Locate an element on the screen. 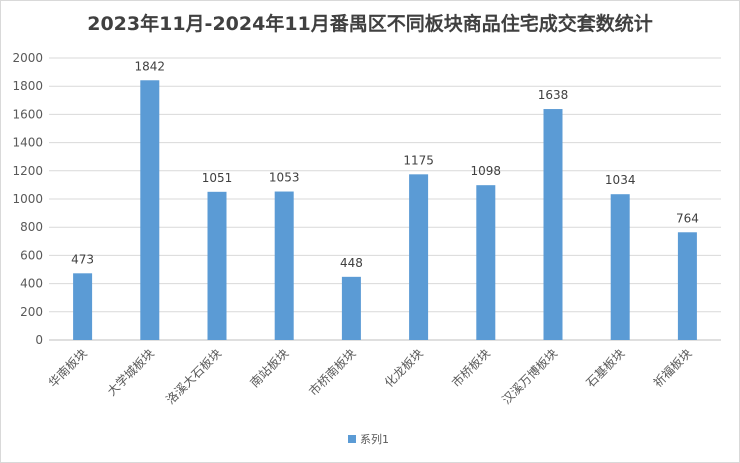 The width and height of the screenshot is (740, 463). x-category-label: 汉溪万博板块 is located at coordinates (530, 377).